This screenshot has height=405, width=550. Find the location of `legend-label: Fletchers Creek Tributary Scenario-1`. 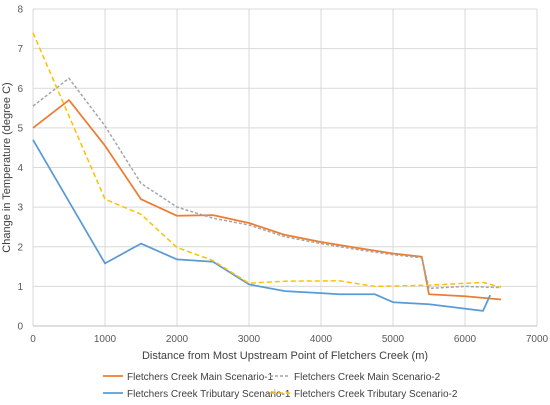

legend-label: Fletchers Creek Tributary Scenario-1 is located at coordinates (209, 394).